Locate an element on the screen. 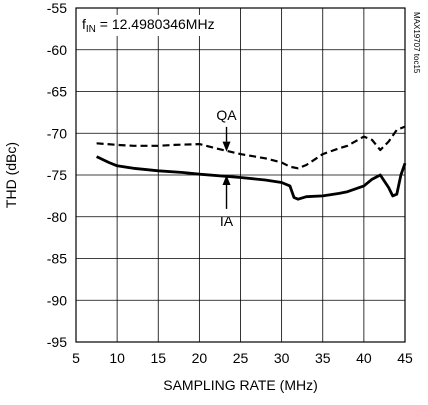  y-tick-label: -95 is located at coordinates (57, 342).